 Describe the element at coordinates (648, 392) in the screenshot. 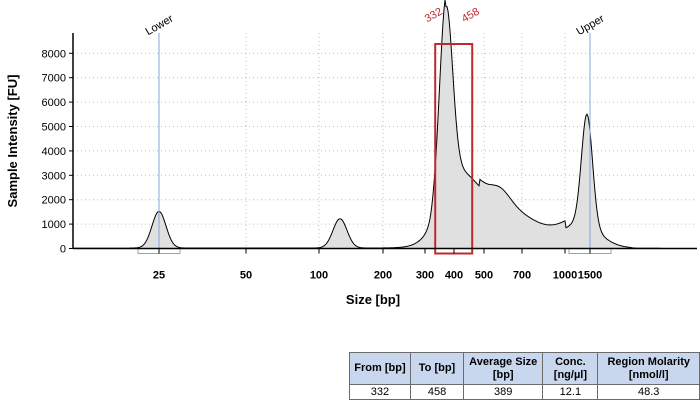

I see `table-cell: 48.3` at that location.